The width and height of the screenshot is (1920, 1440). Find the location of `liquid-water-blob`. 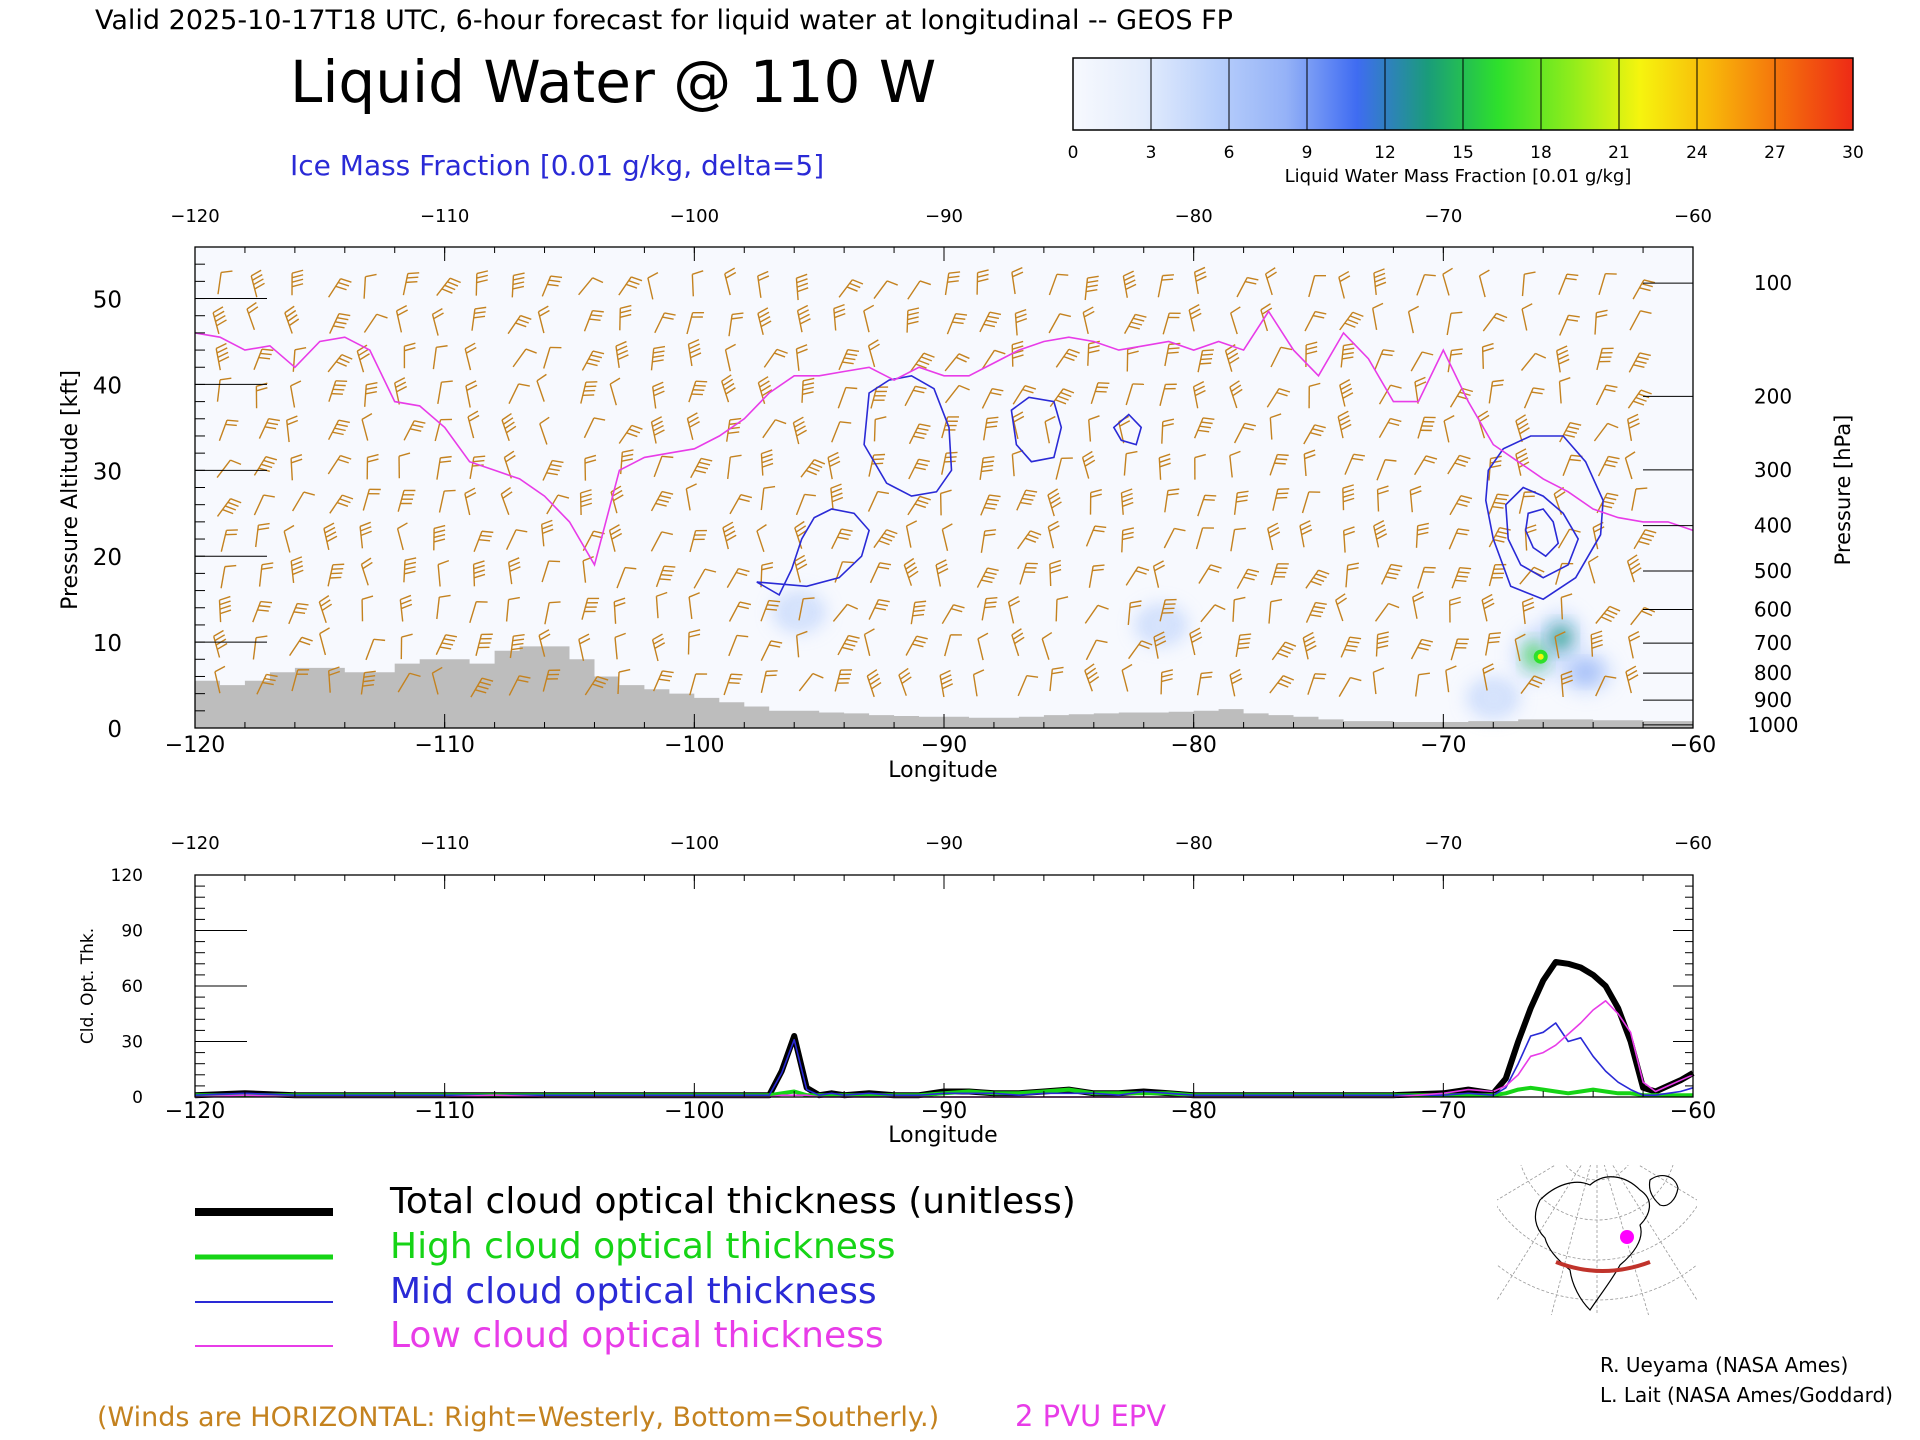

liquid-water-blob is located at coordinates (1493, 697).